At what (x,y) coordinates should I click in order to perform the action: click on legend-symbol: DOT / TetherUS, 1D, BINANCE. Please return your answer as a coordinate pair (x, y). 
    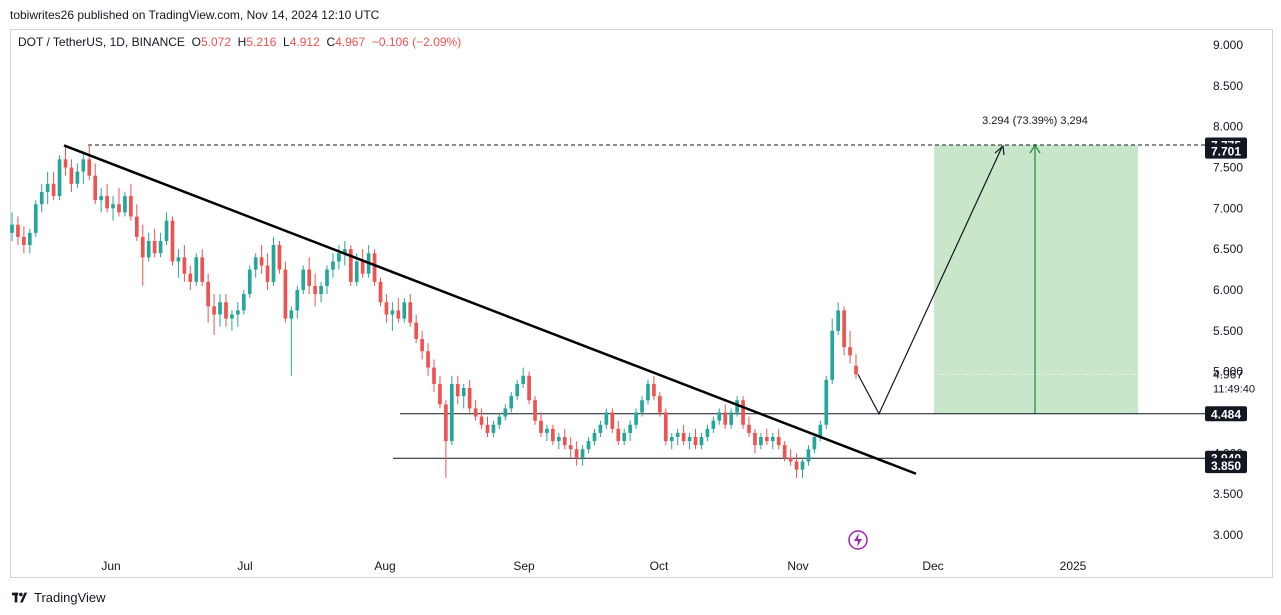
    Looking at the image, I should click on (101, 42).